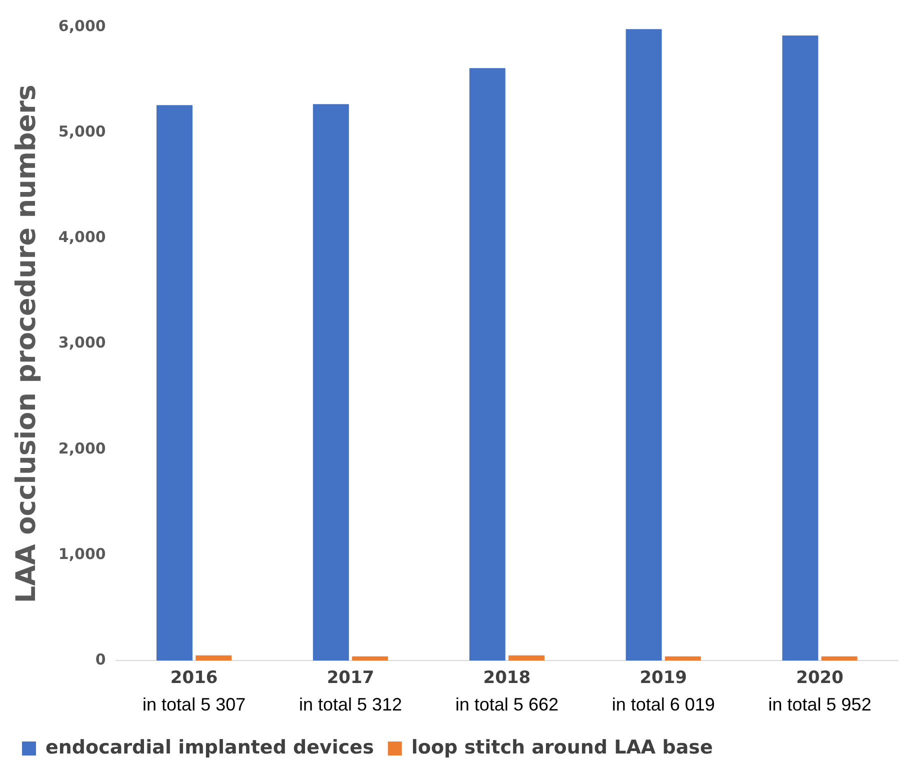 The height and width of the screenshot is (777, 917). I want to click on y-tick-label: 3,000, so click(82, 343).